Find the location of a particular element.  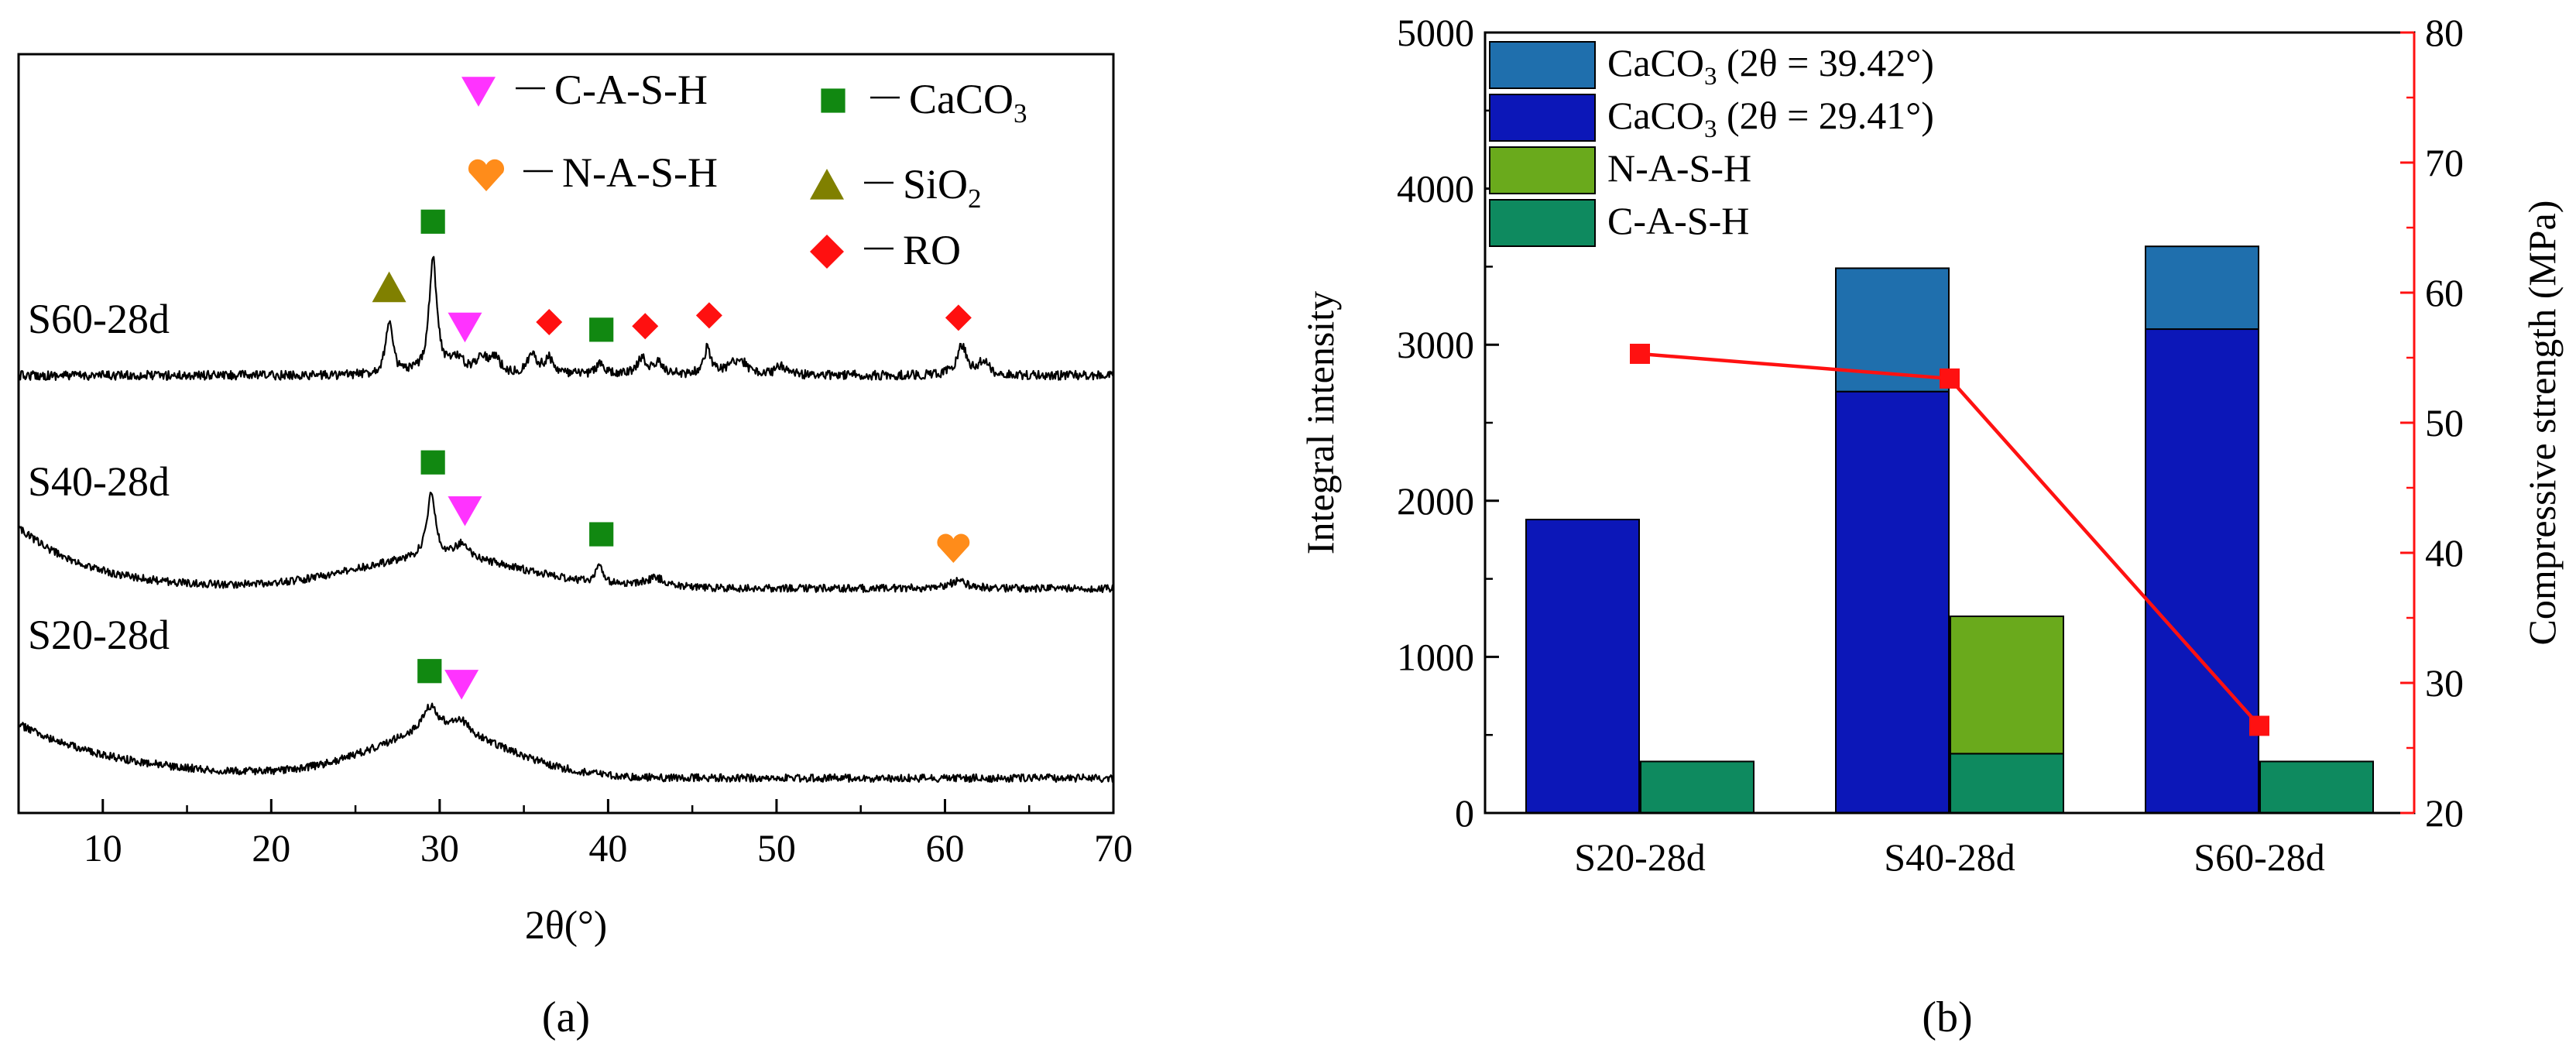

panel-a-label: (a) is located at coordinates (566, 1017).